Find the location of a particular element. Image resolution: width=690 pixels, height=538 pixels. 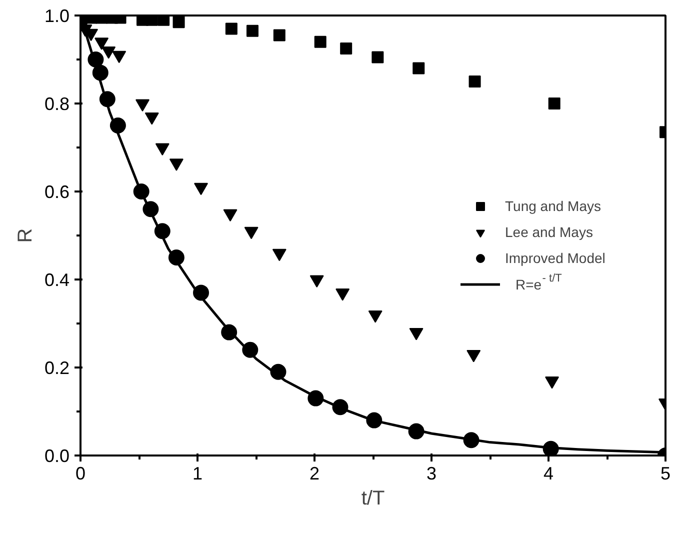

legend-label: Lee and Mays is located at coordinates (549, 232).